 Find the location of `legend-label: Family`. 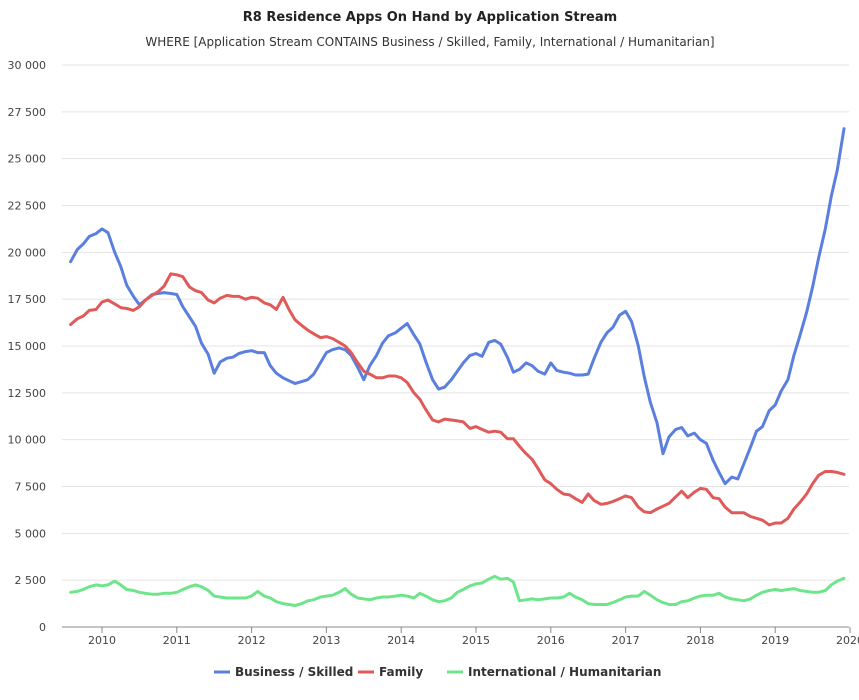

legend-label: Family is located at coordinates (401, 672).